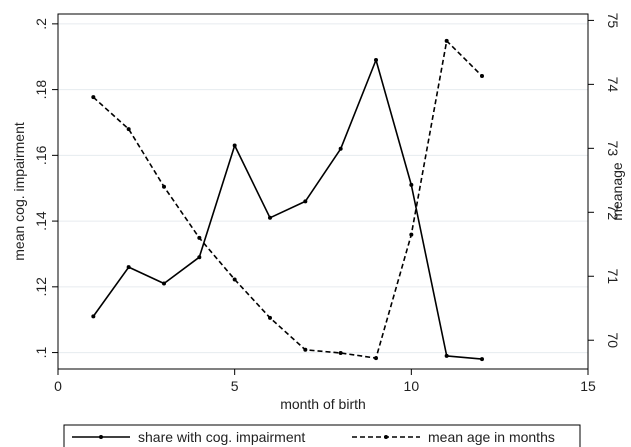 This screenshot has height=447, width=631. I want to click on right-y-axis: 70 71 72 73 74 75, so click(604, 180).